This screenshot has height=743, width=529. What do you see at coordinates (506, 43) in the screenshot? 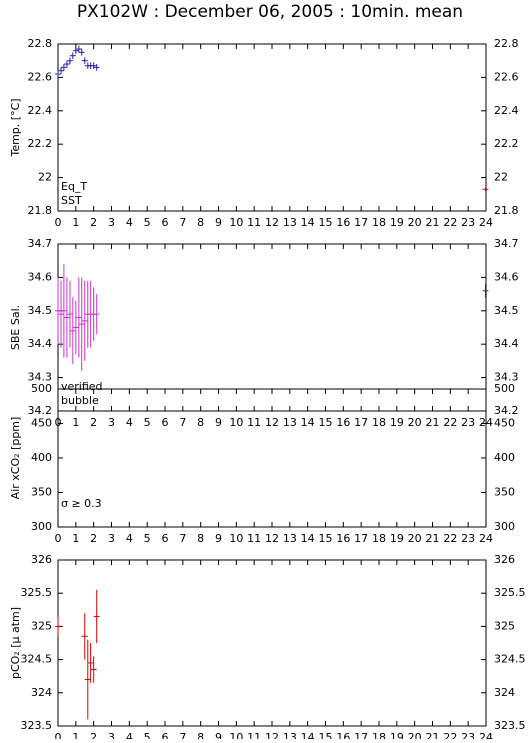
I see `y-tick-label-right: 22.8` at bounding box center [506, 43].